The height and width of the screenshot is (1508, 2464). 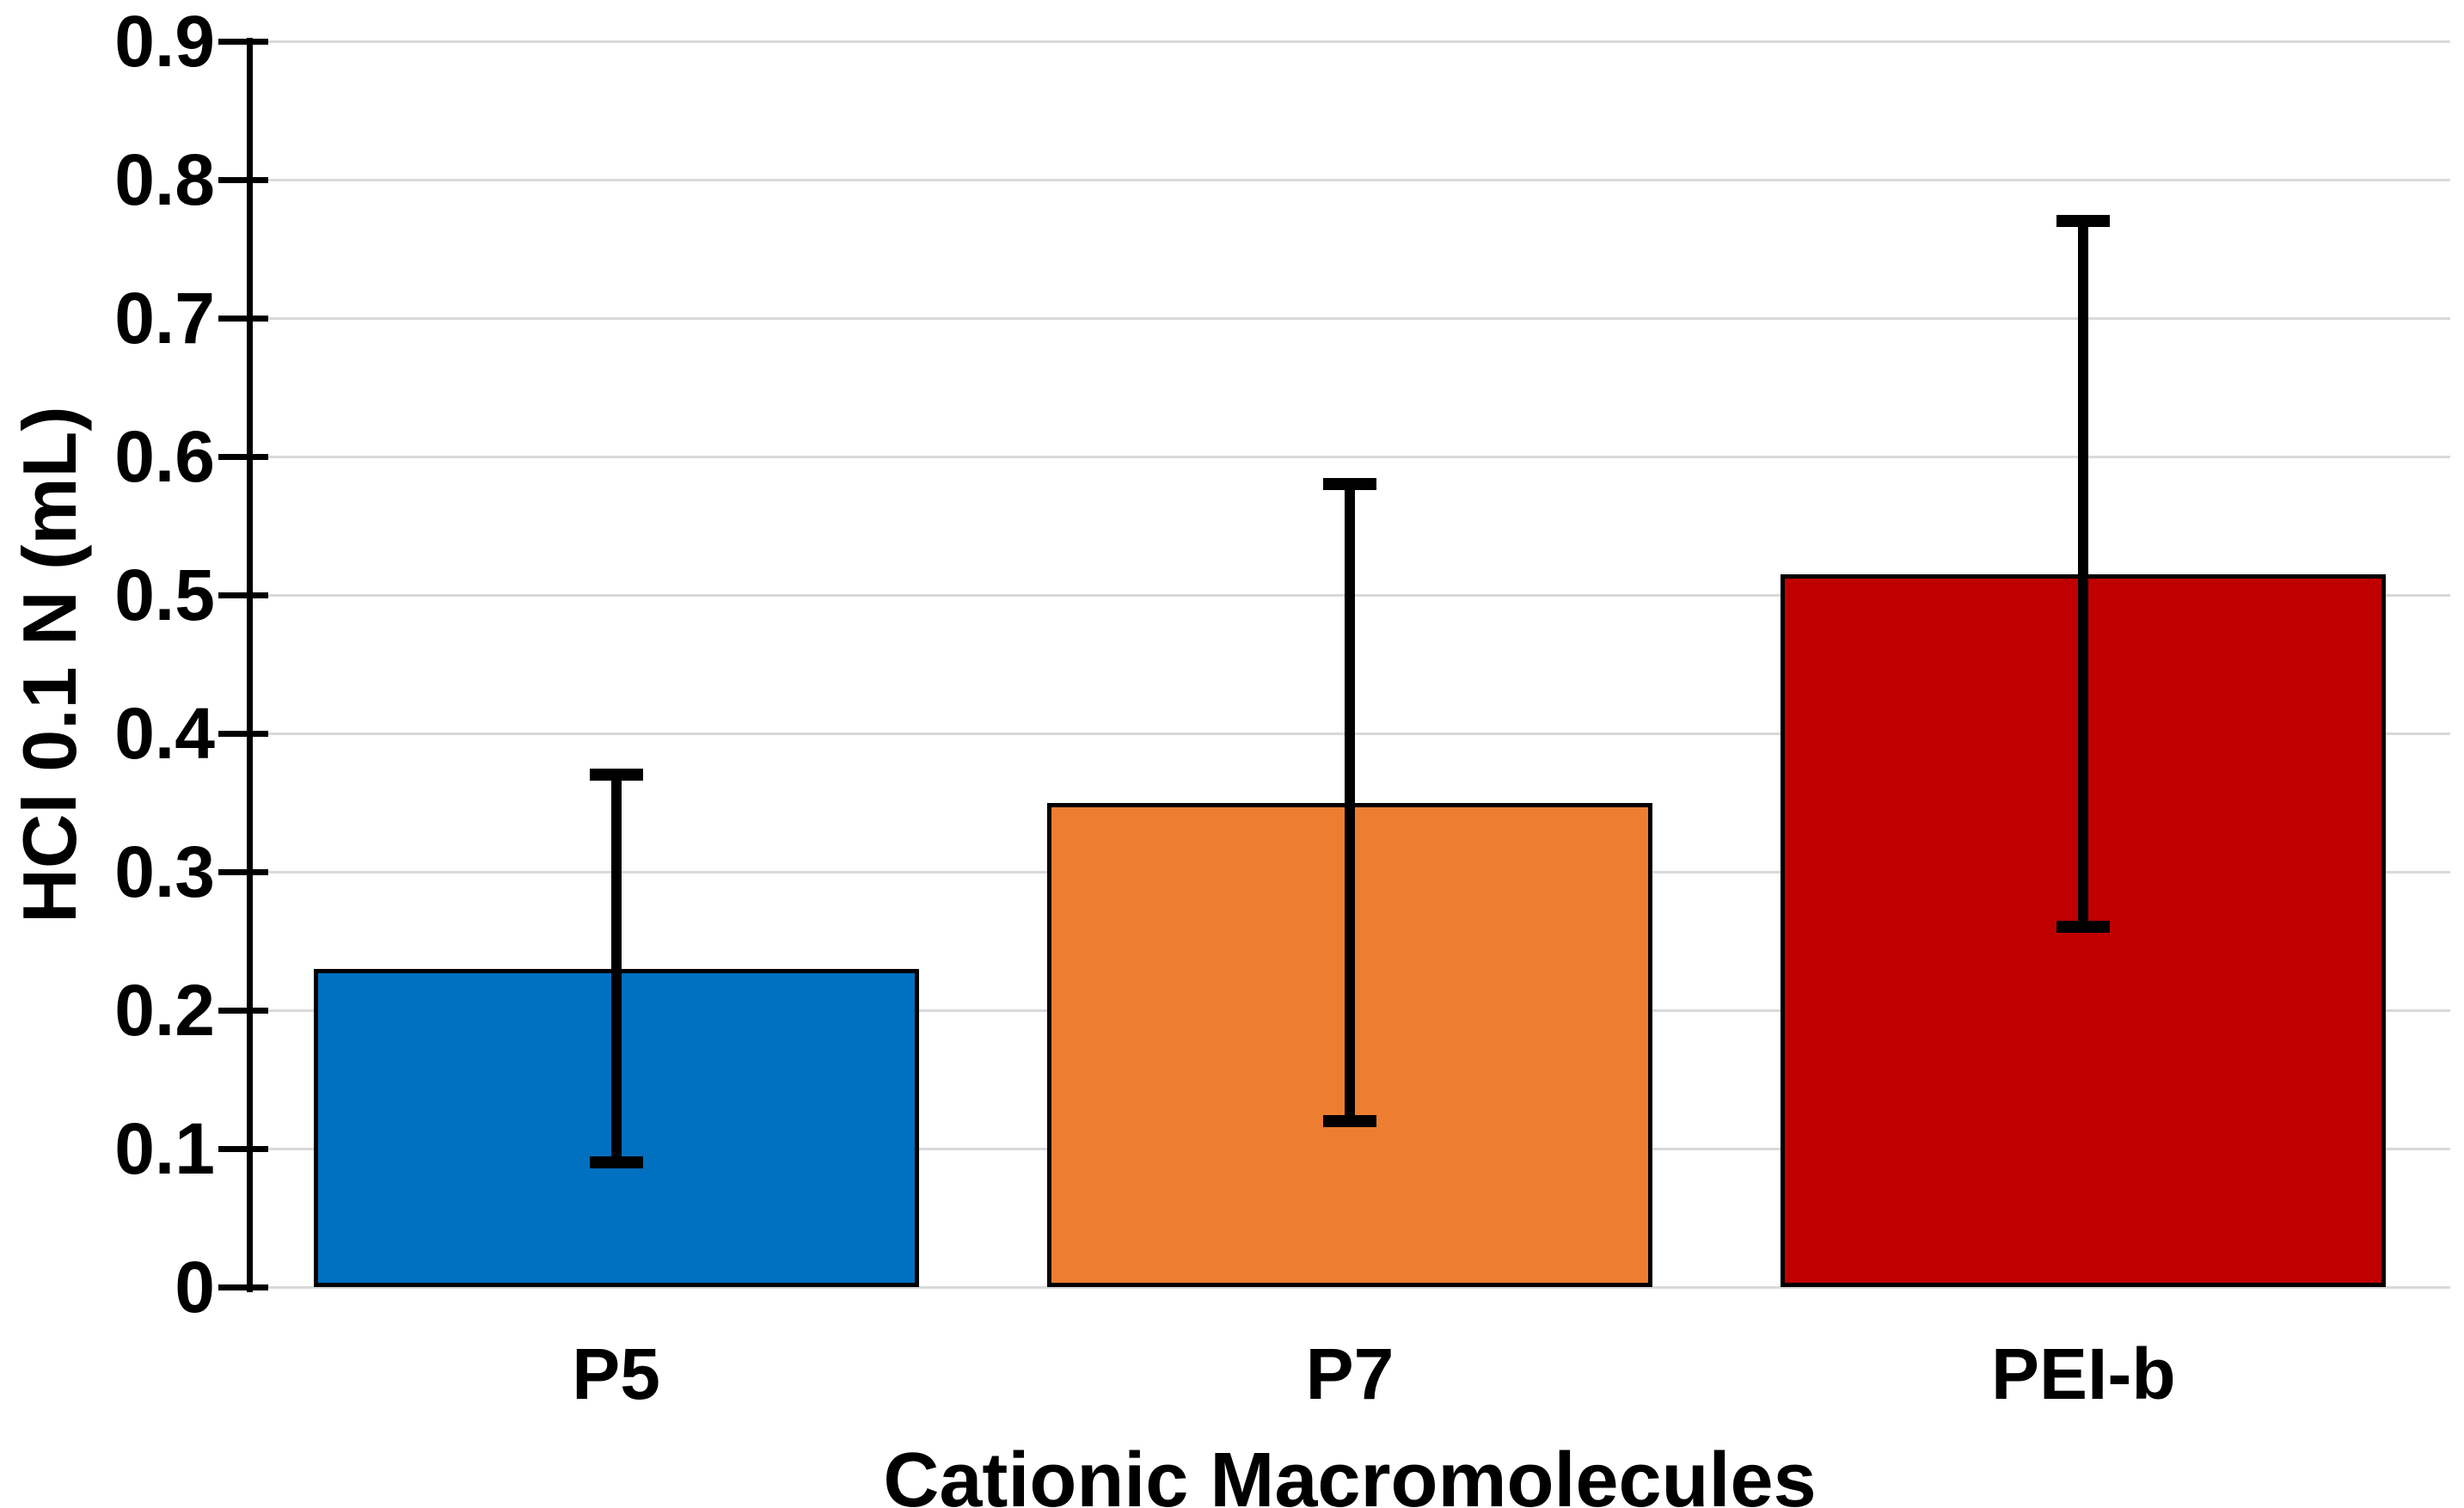 What do you see at coordinates (243, 733) in the screenshot?
I see `y-tick-0.4` at bounding box center [243, 733].